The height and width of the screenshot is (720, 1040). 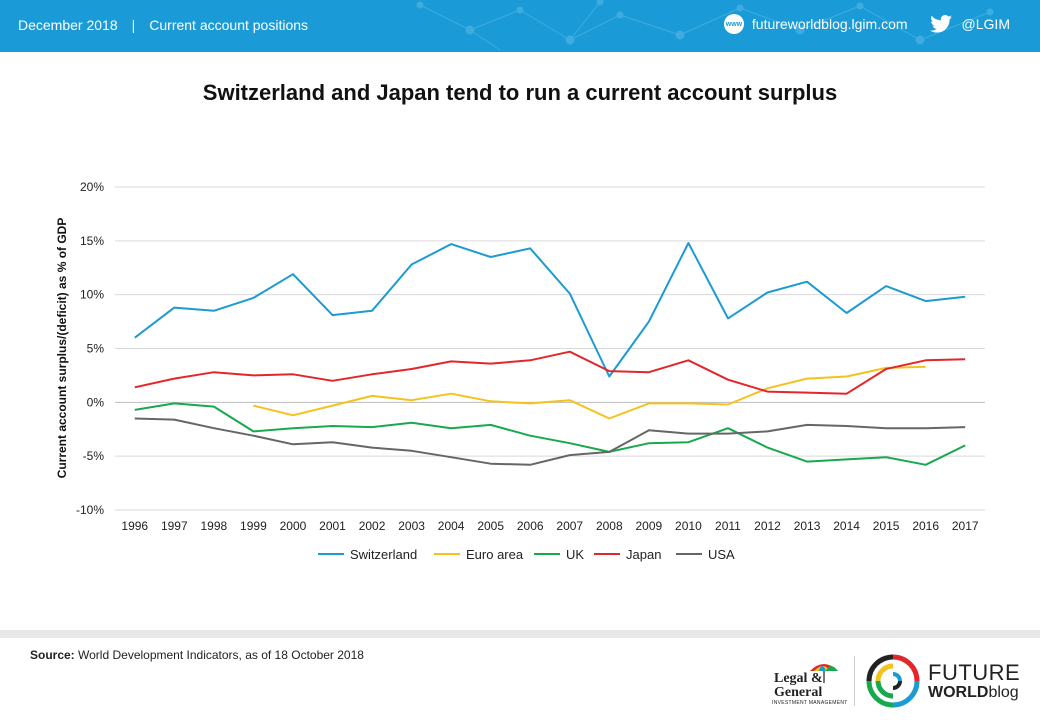 I want to click on footer-divider, so click(x=520, y=634).